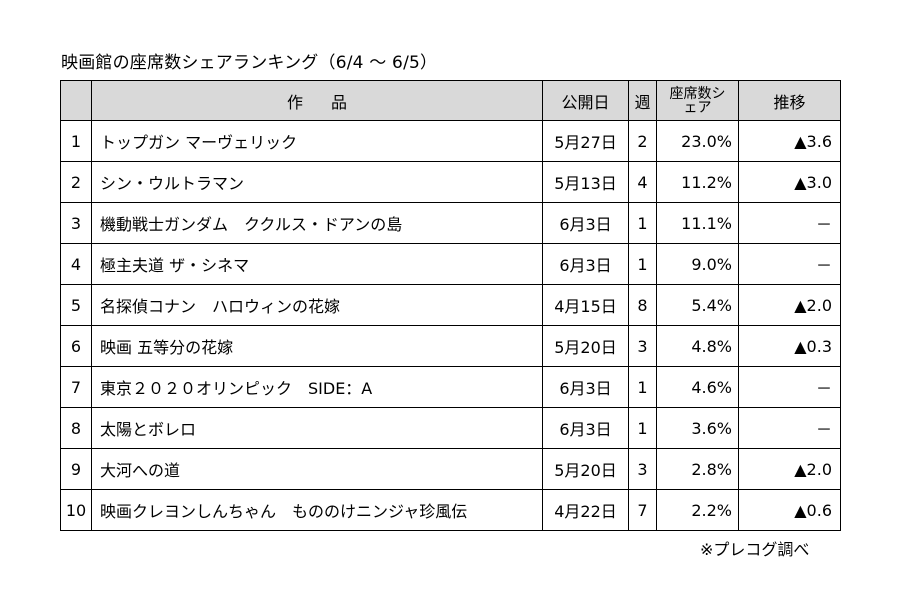 The height and width of the screenshot is (601, 900). Describe the element at coordinates (317, 346) in the screenshot. I see `cell-title: 映画 五等分の花嫁` at that location.